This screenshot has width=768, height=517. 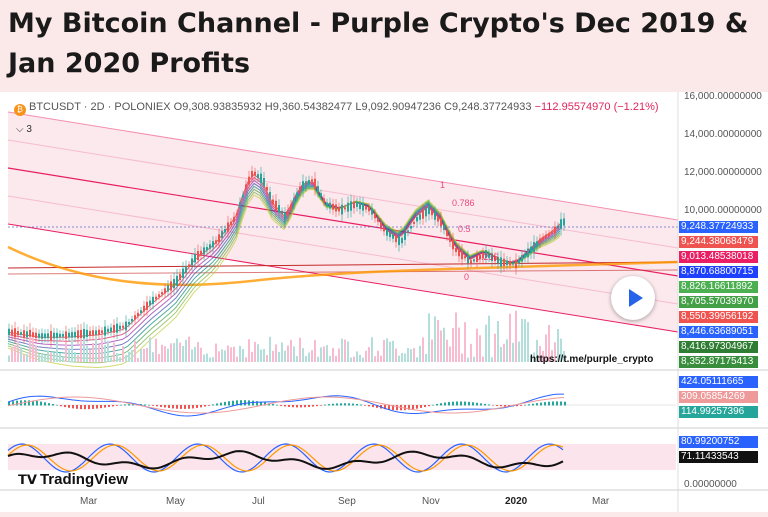 I want to click on fib-label: 0.236, so click(x=487, y=257).